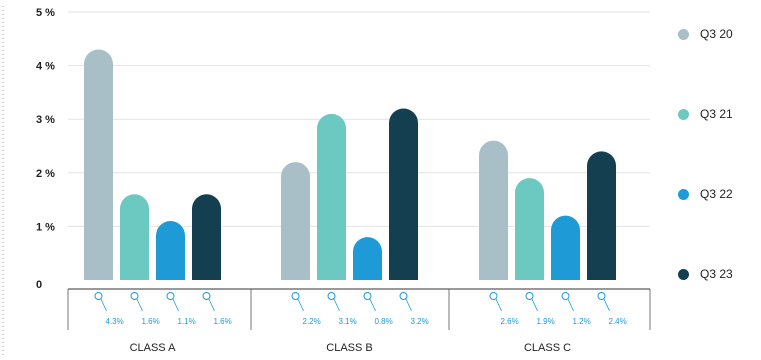  What do you see at coordinates (384, 321) in the screenshot?
I see `data-label: 0.8%` at bounding box center [384, 321].